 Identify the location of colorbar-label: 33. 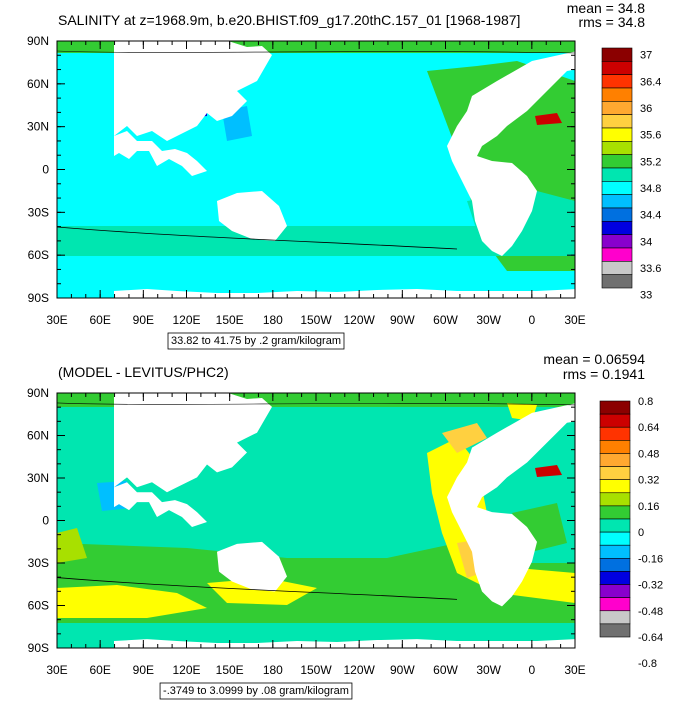
(646, 296).